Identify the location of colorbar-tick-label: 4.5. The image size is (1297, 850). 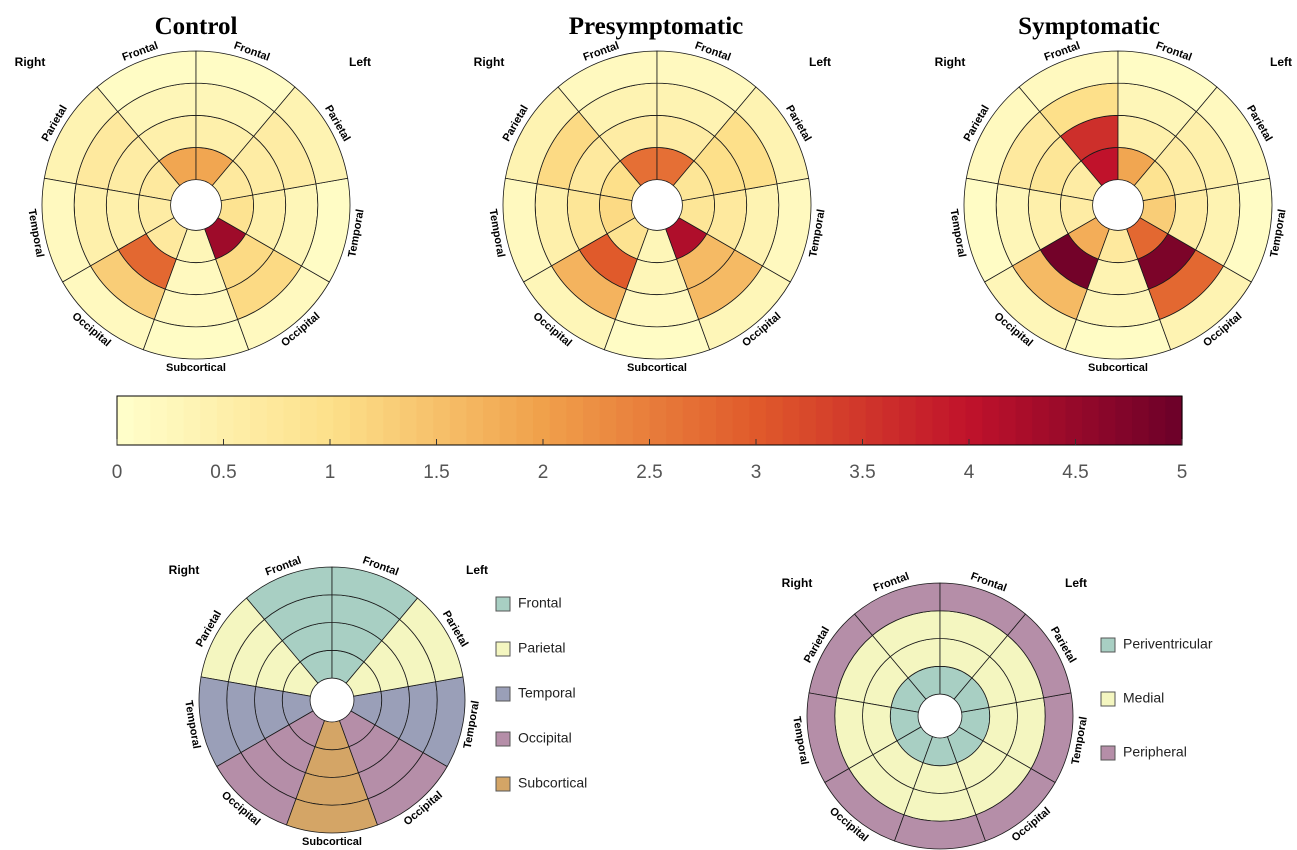
(1075, 472).